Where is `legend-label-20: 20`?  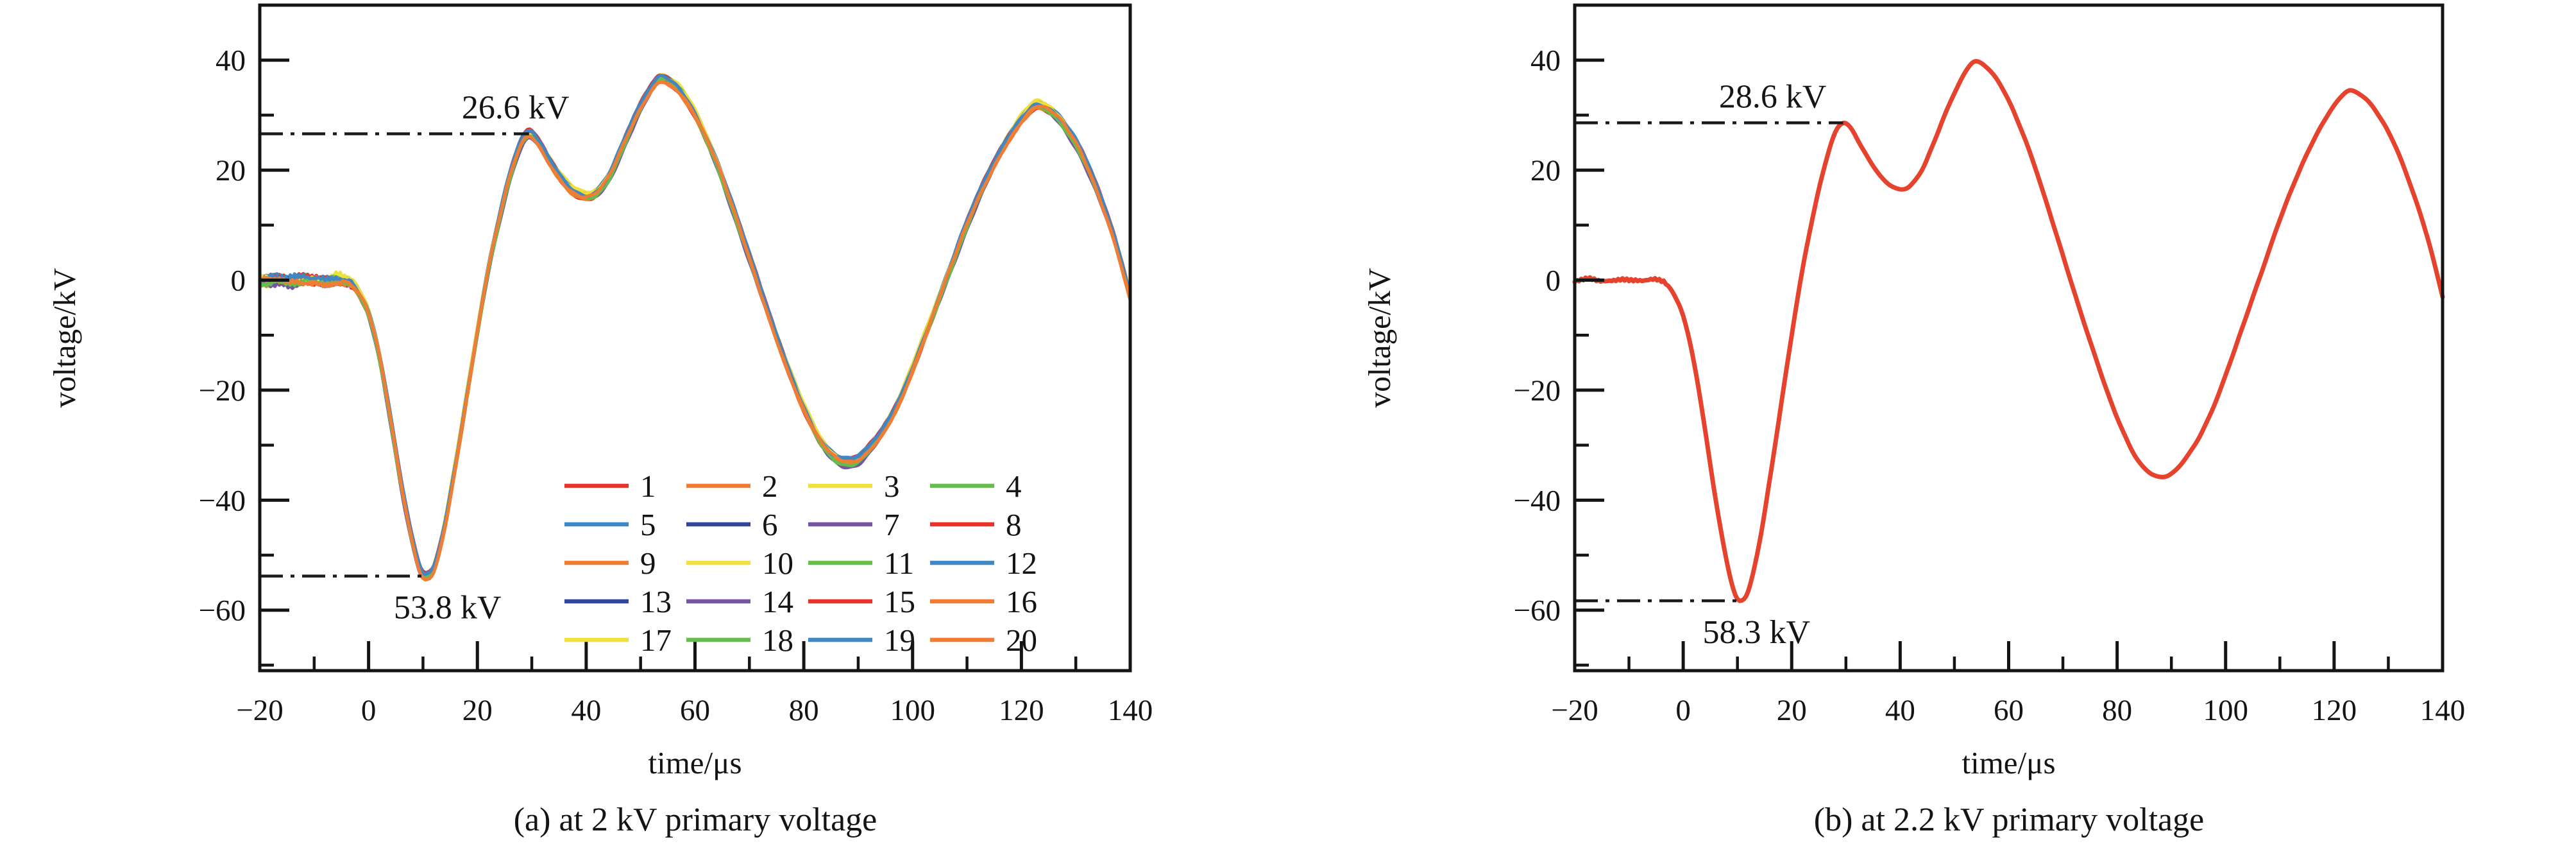 legend-label-20: 20 is located at coordinates (1021, 640).